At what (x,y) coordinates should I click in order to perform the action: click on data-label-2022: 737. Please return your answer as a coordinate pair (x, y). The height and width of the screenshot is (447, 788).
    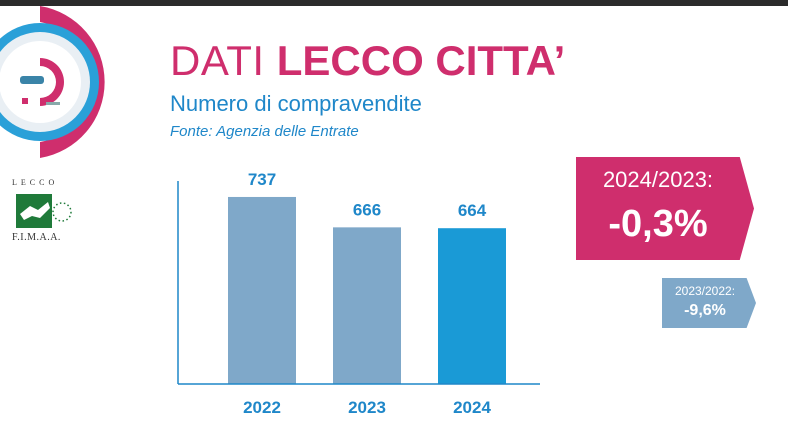
    Looking at the image, I should click on (262, 179).